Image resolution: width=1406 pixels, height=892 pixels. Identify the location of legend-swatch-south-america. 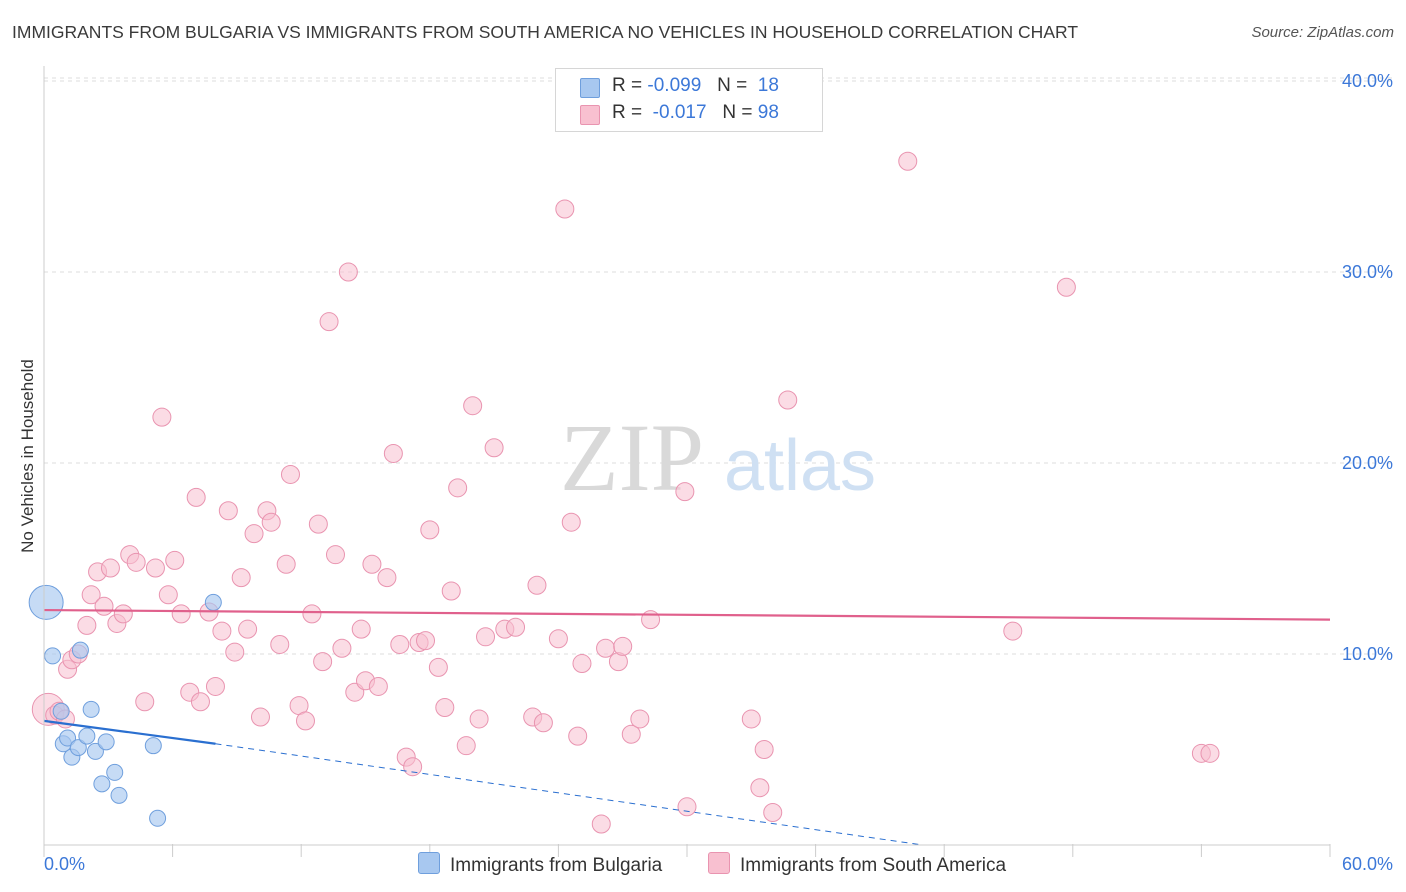
(590, 115).